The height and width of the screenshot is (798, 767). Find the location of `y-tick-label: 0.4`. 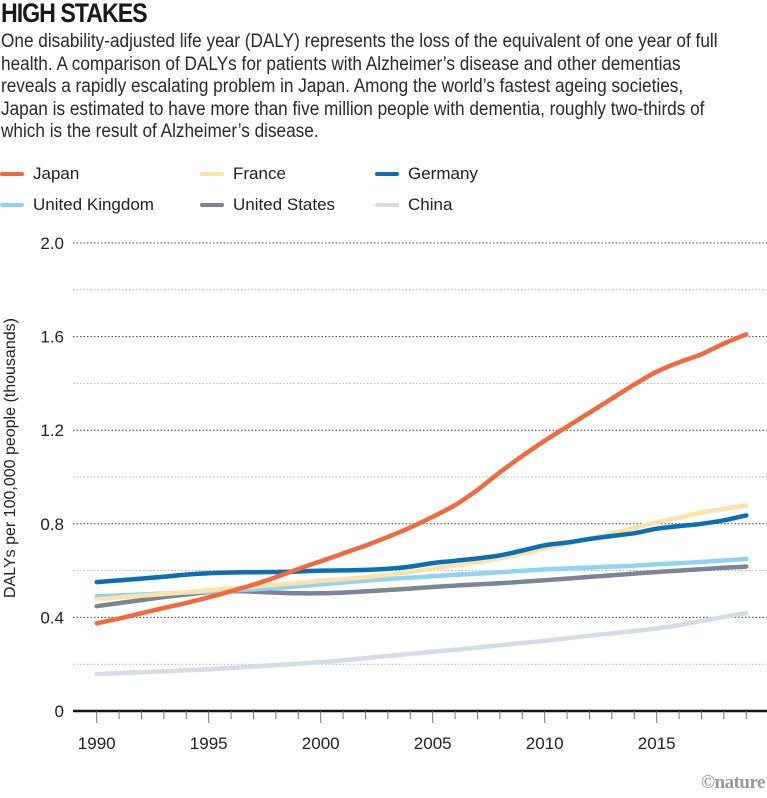

y-tick-label: 0.4 is located at coordinates (52, 617).